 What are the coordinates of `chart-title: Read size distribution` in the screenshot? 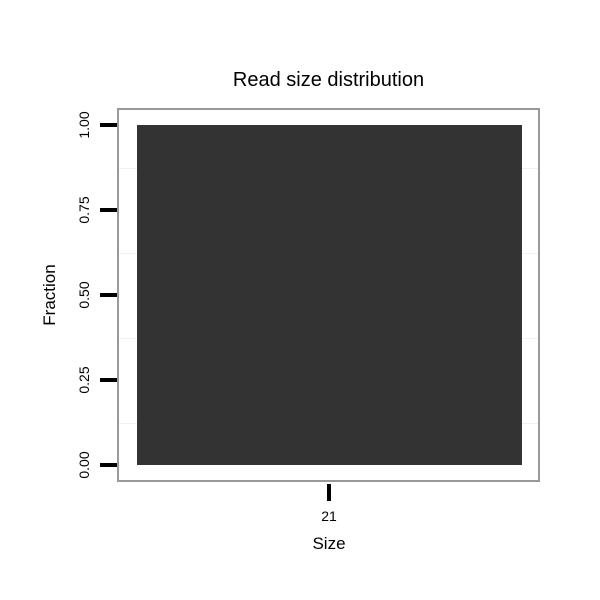 It's located at (328, 80).